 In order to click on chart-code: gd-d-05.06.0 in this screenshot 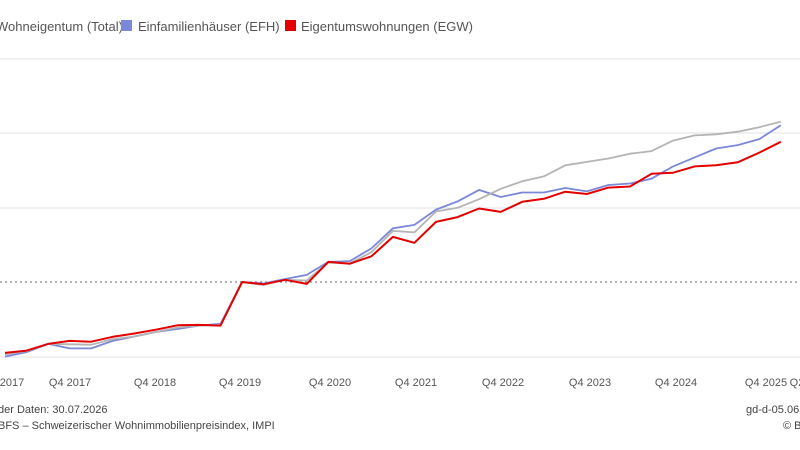, I will do `click(773, 410)`.